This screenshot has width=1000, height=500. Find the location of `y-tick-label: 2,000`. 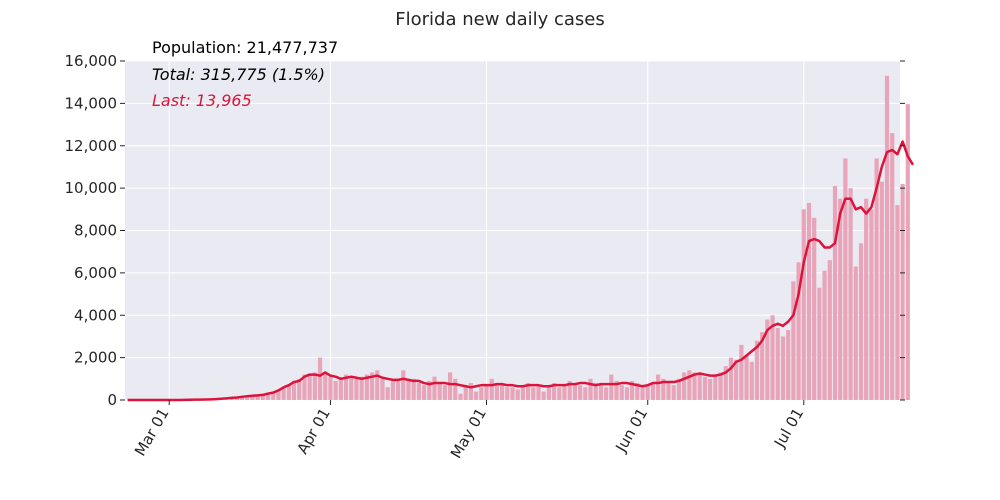

y-tick-label: 2,000 is located at coordinates (95, 358).